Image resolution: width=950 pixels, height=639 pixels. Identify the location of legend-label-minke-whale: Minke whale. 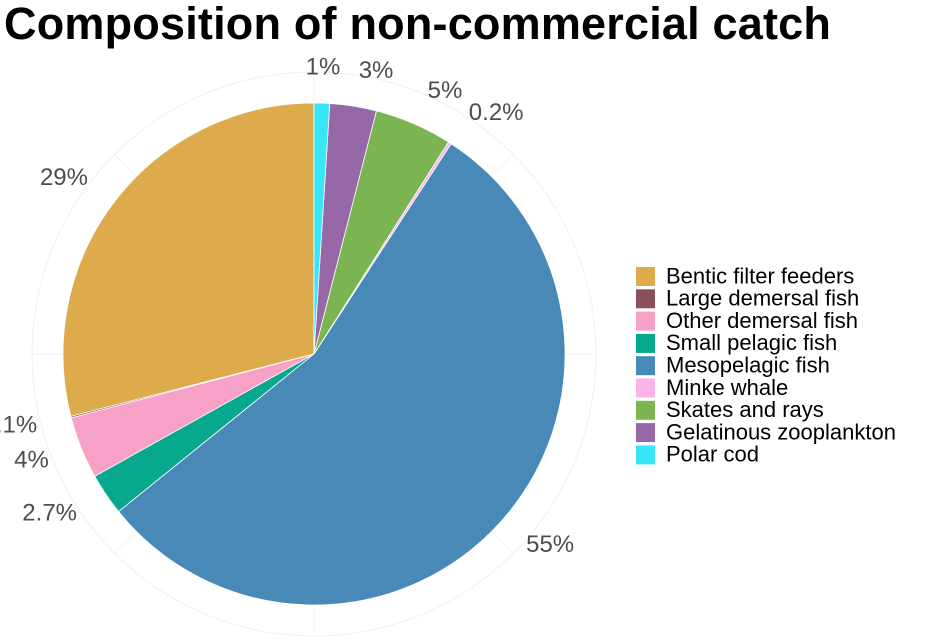
(727, 387).